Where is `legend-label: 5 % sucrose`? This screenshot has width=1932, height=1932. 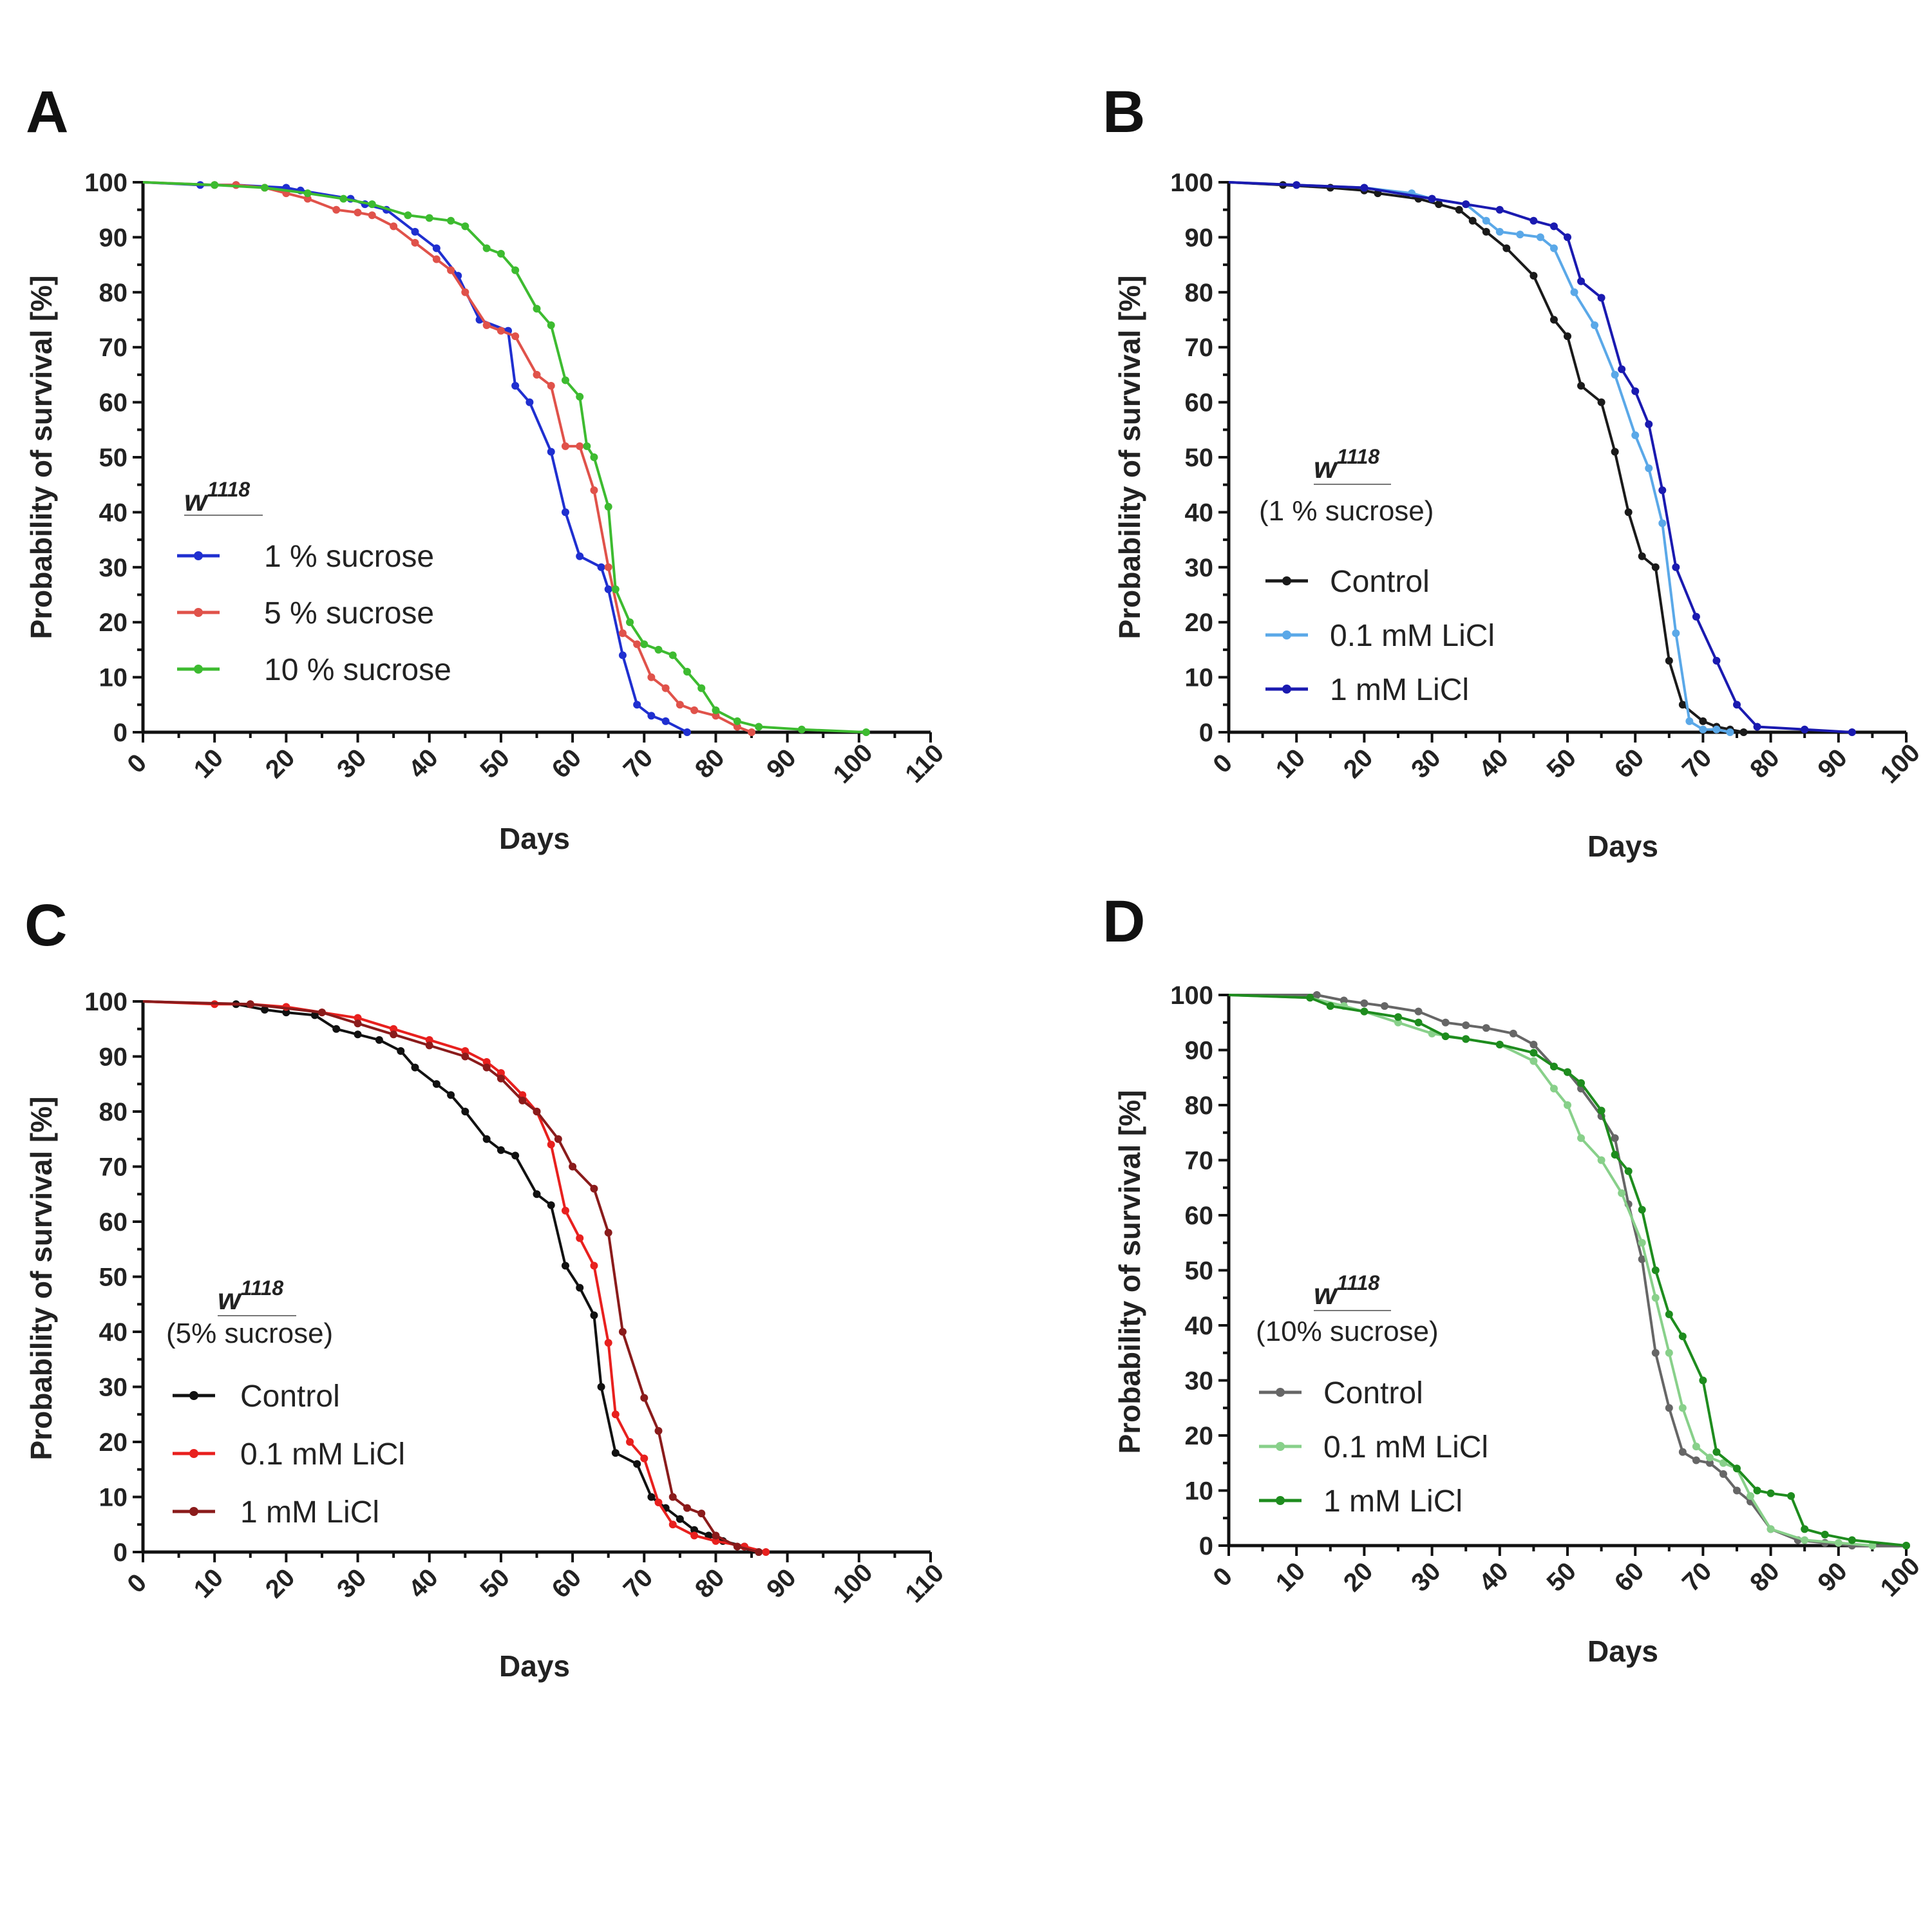
legend-label: 5 % sucrose is located at coordinates (349, 613).